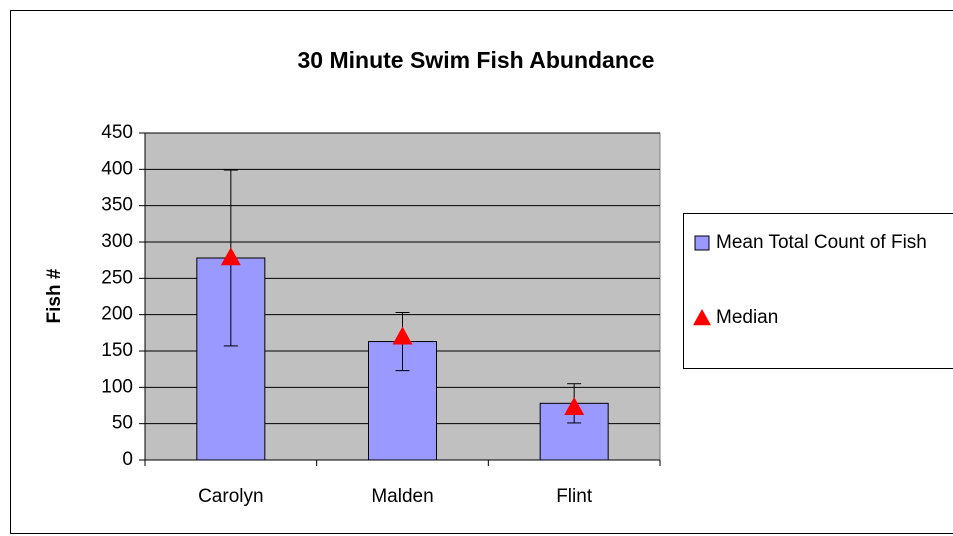 This screenshot has width=953, height=536. Describe the element at coordinates (476, 60) in the screenshot. I see `chart-title: 30 Minute Swim Fish Abundance` at that location.